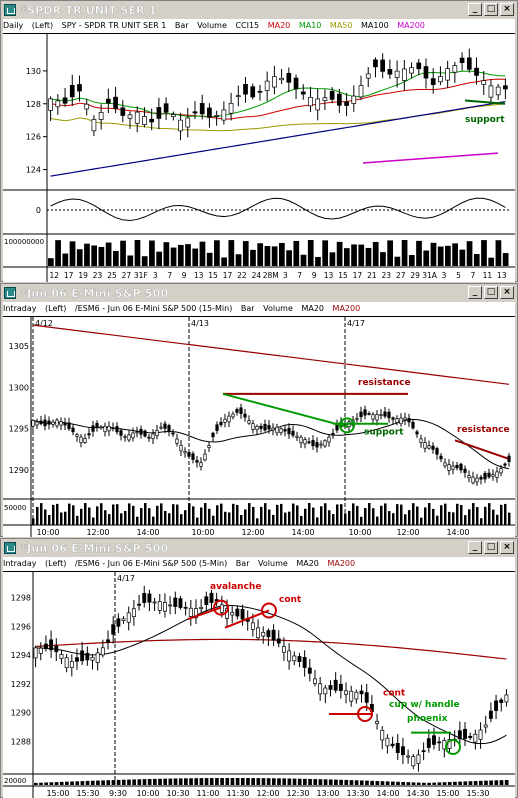 The width and height of the screenshot is (518, 798). What do you see at coordinates (118, 793) in the screenshot?
I see `x-tick-label: 9:30` at bounding box center [118, 793].